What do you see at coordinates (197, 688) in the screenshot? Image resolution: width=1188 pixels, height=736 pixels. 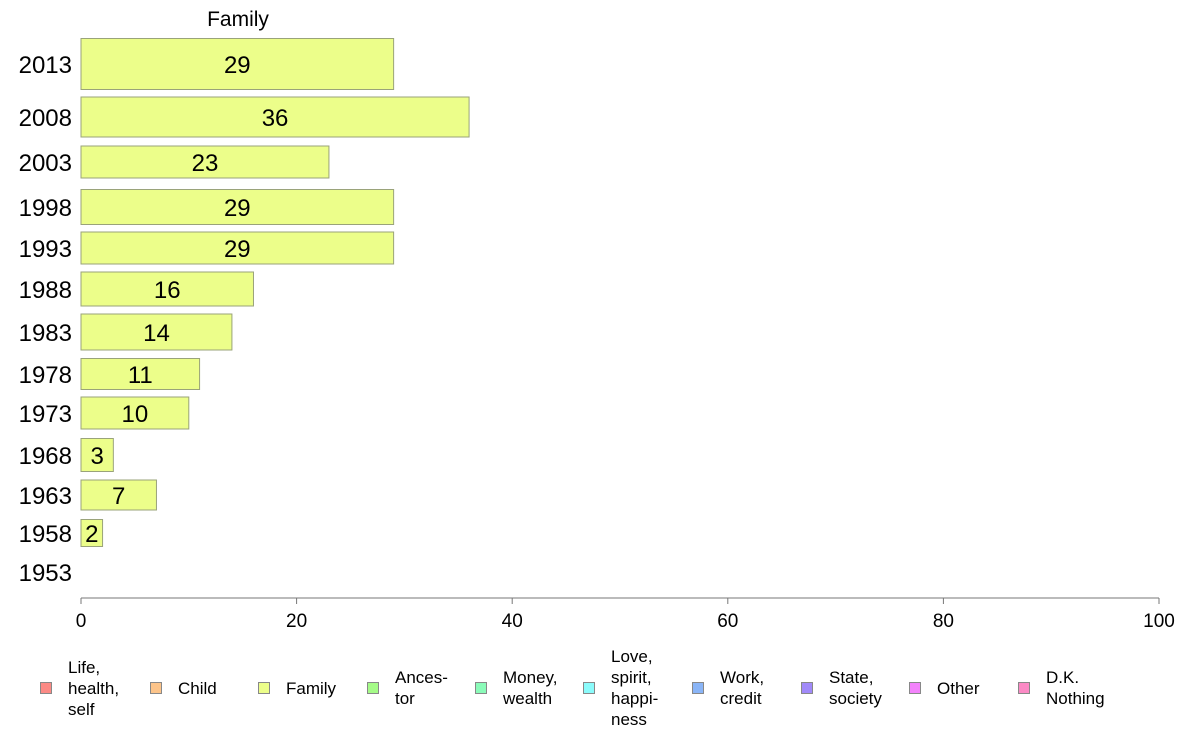 I see `legend-label: Child` at bounding box center [197, 688].